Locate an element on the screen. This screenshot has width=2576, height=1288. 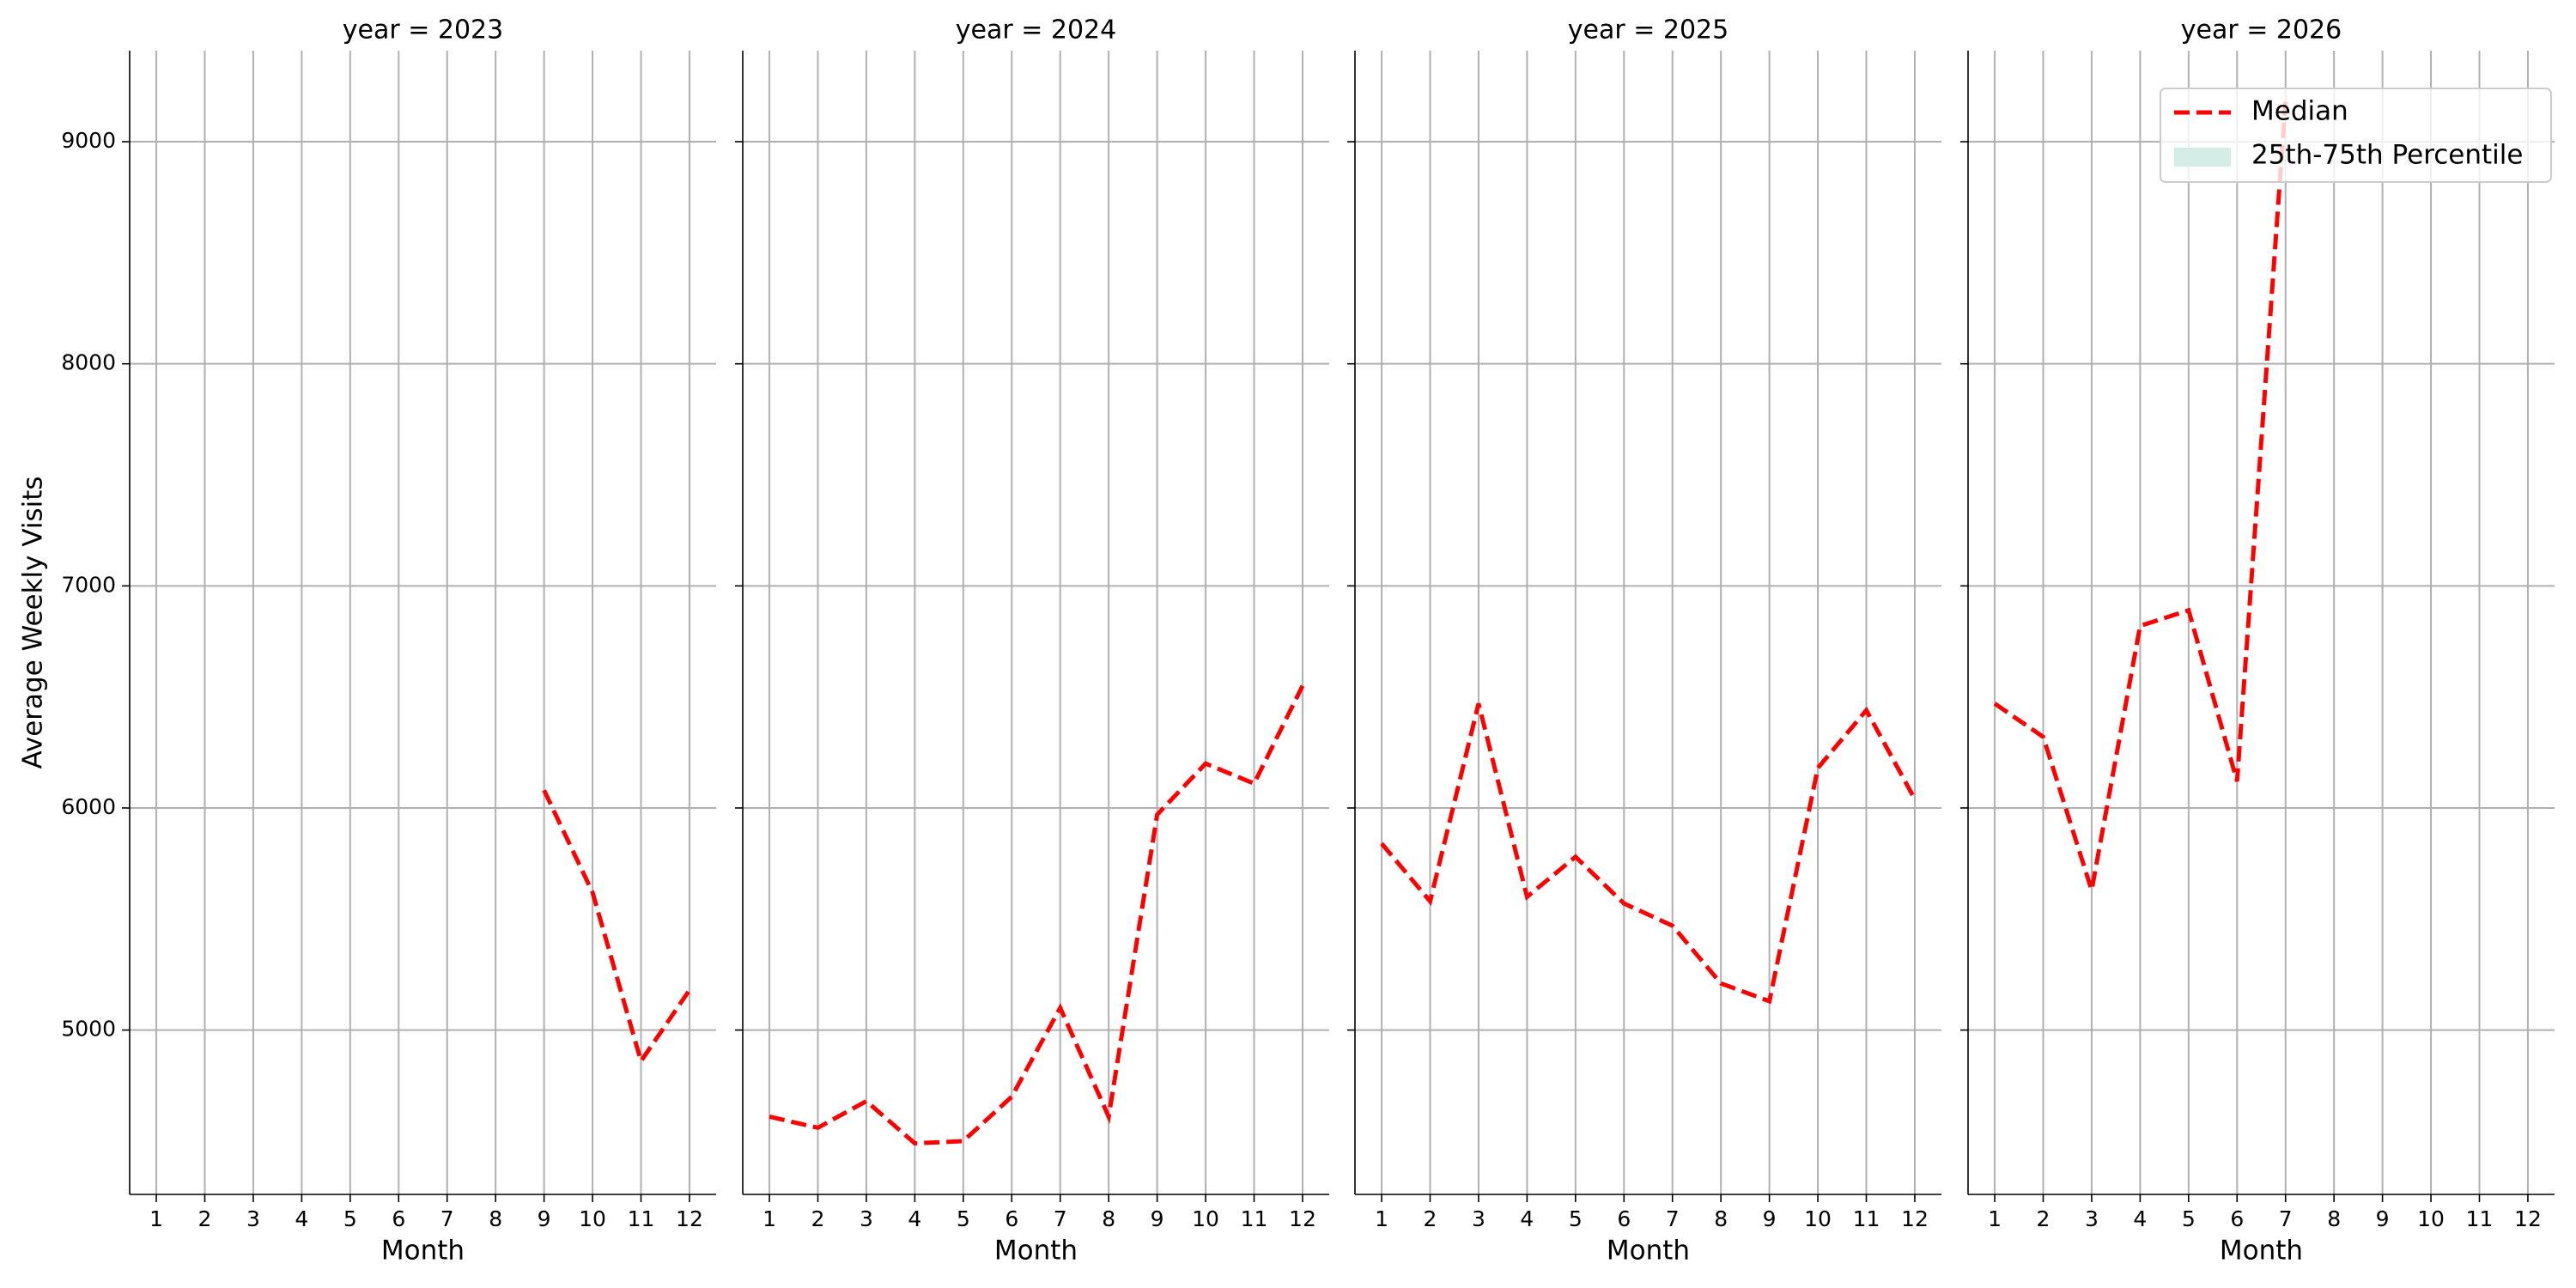
panel-title: year = 2024 is located at coordinates (1036, 31).